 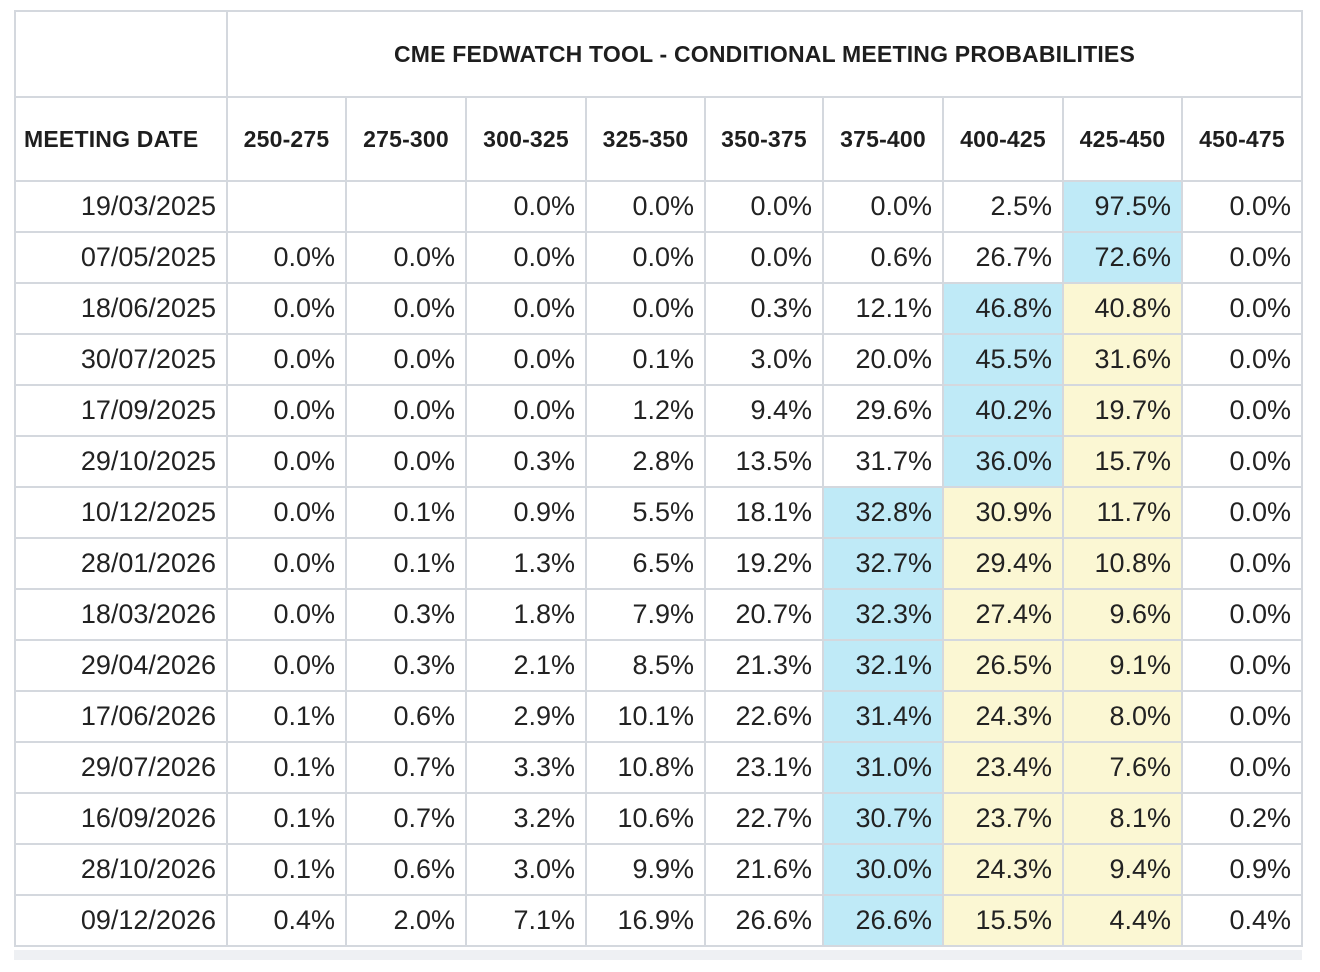 What do you see at coordinates (658, 955) in the screenshot?
I see `bottom-edge-strip` at bounding box center [658, 955].